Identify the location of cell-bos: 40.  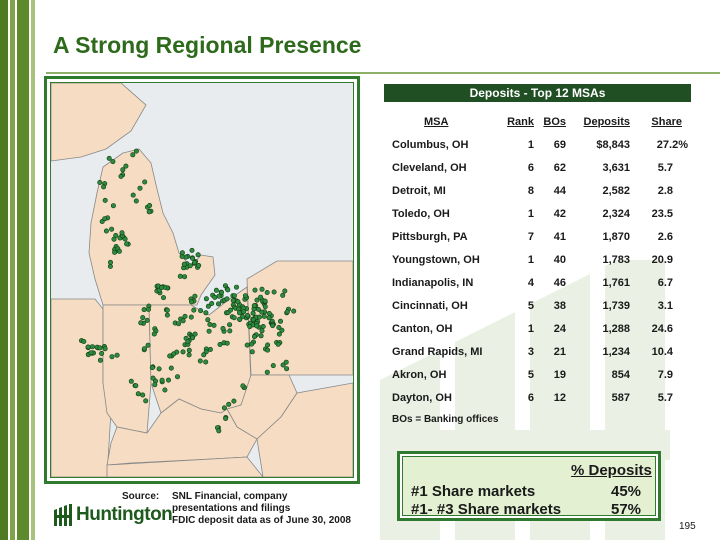
(559, 260).